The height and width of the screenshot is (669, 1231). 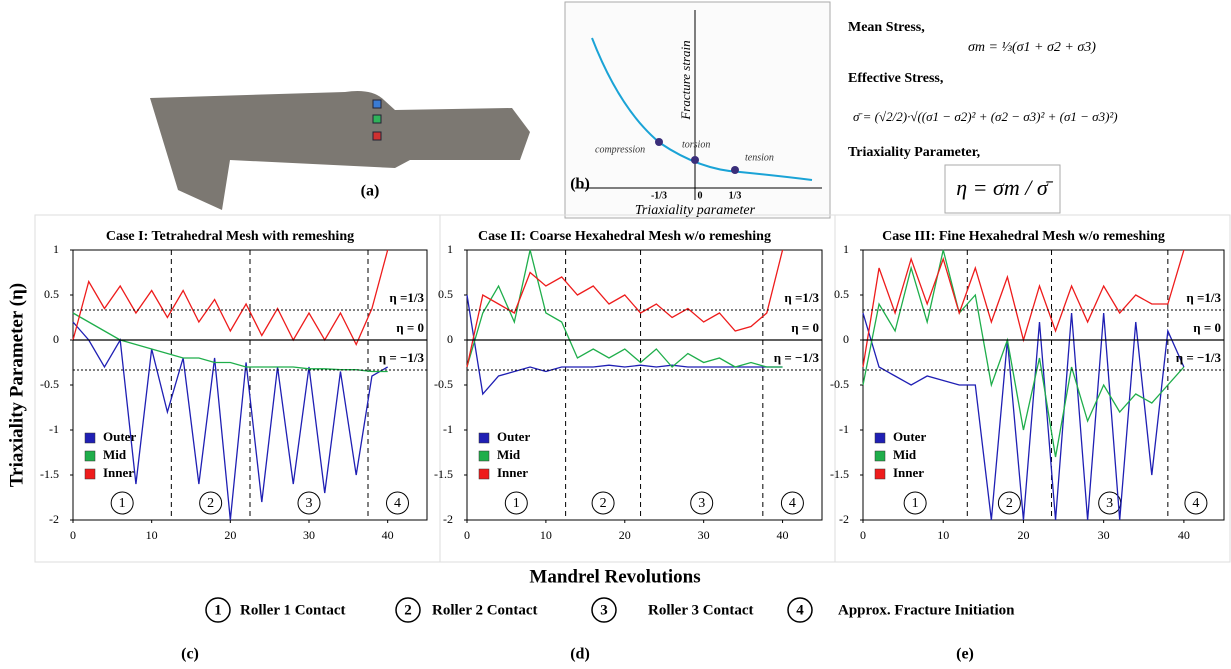 What do you see at coordinates (190, 654) in the screenshot?
I see `panel-label: (c)` at bounding box center [190, 654].